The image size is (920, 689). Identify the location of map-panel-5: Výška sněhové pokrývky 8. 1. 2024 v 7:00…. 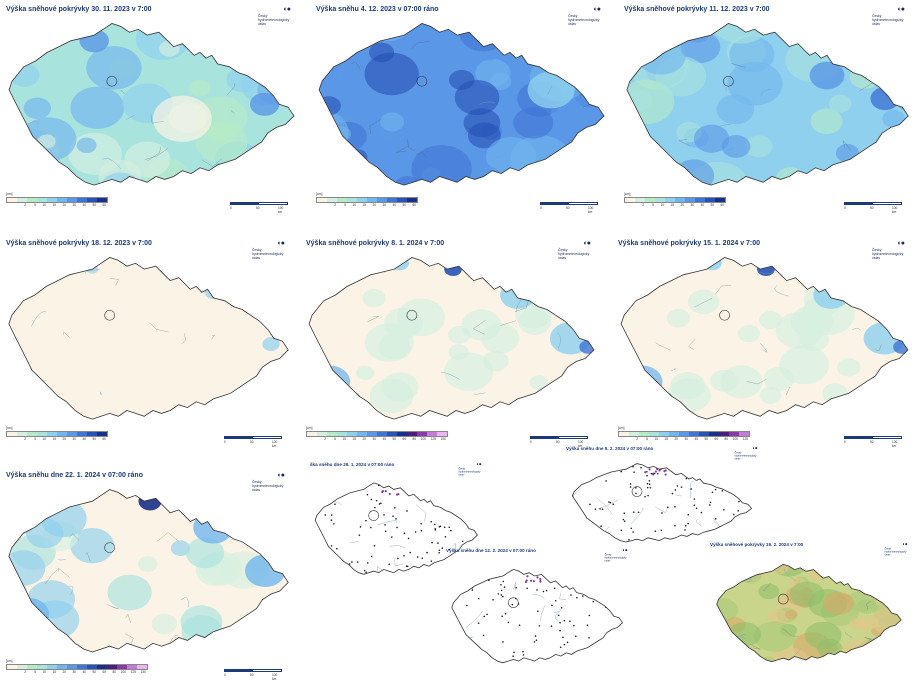
(453, 345).